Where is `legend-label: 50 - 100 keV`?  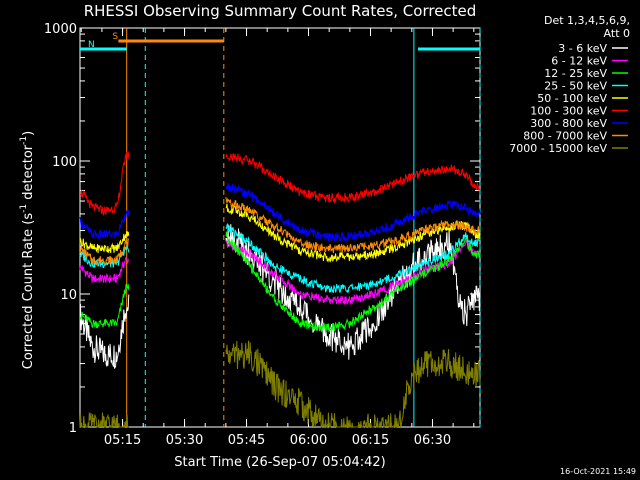 legend-label: 50 - 100 keV is located at coordinates (572, 98).